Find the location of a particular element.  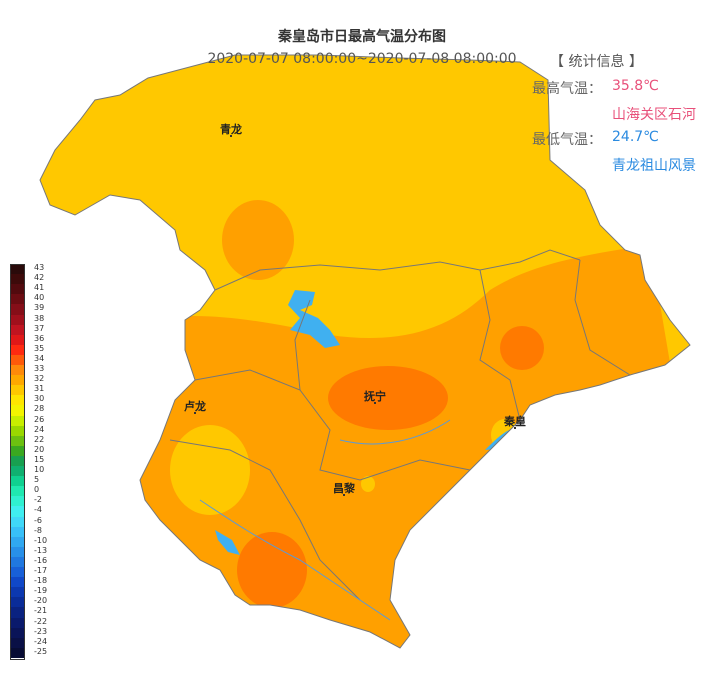

place-label: 抚宁 is located at coordinates (375, 396).